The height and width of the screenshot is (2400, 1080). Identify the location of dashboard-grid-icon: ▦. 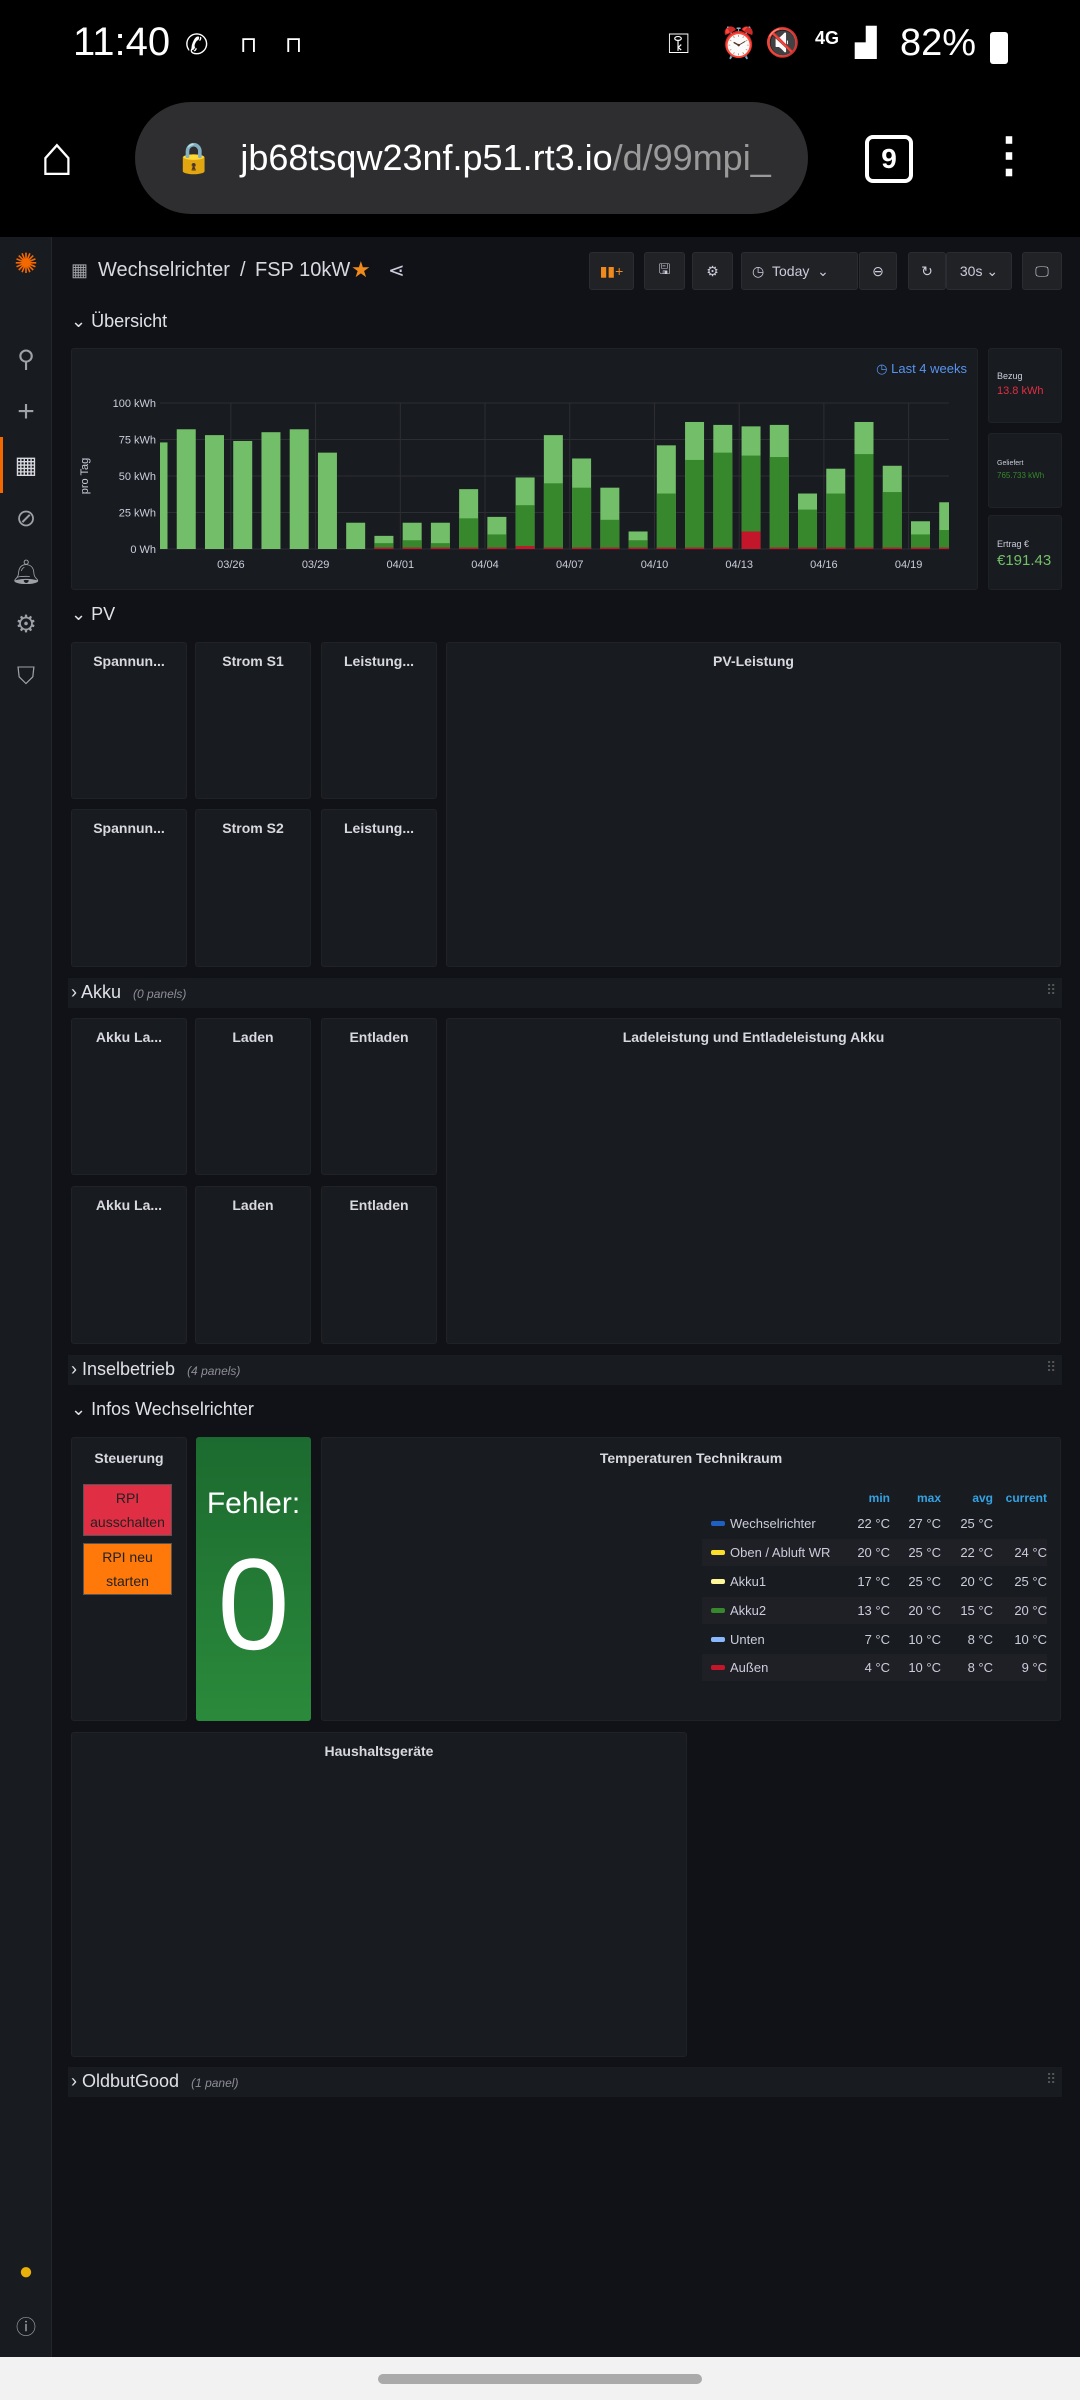
(80, 270).